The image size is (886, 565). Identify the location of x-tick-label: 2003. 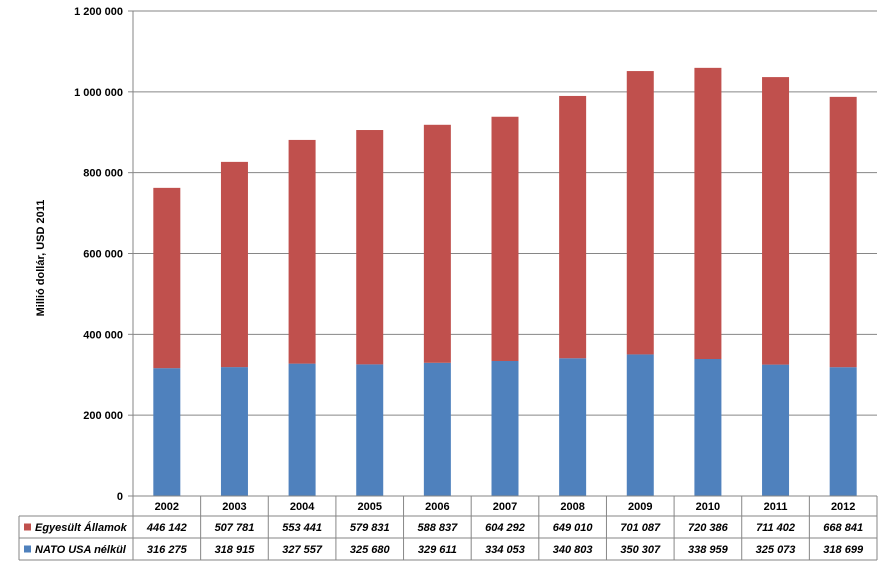
(234, 507).